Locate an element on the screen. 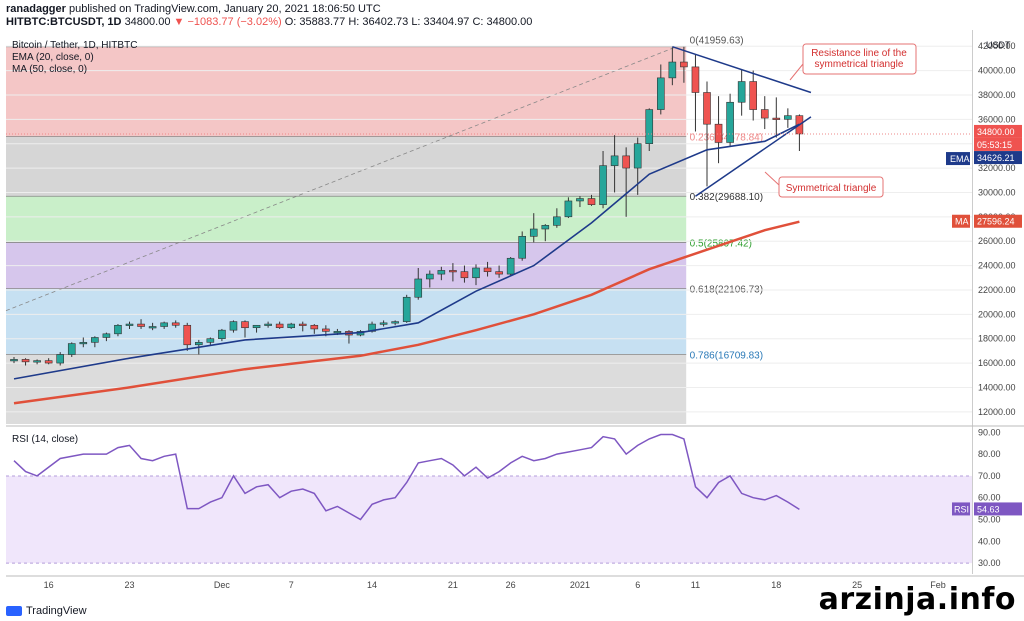 Image resolution: width=1024 pixels, height=621 pixels. fib-label: 0.786(16709.83) is located at coordinates (726, 355).